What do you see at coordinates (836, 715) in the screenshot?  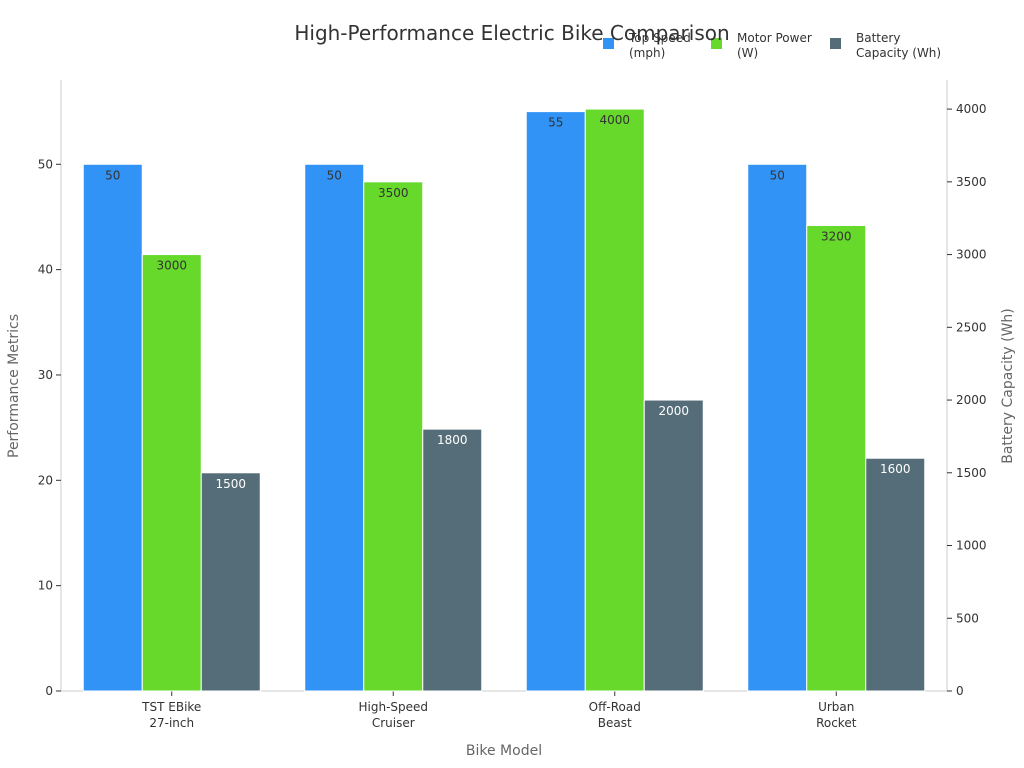 I see `x-tick-label: Urban Rocket` at bounding box center [836, 715].